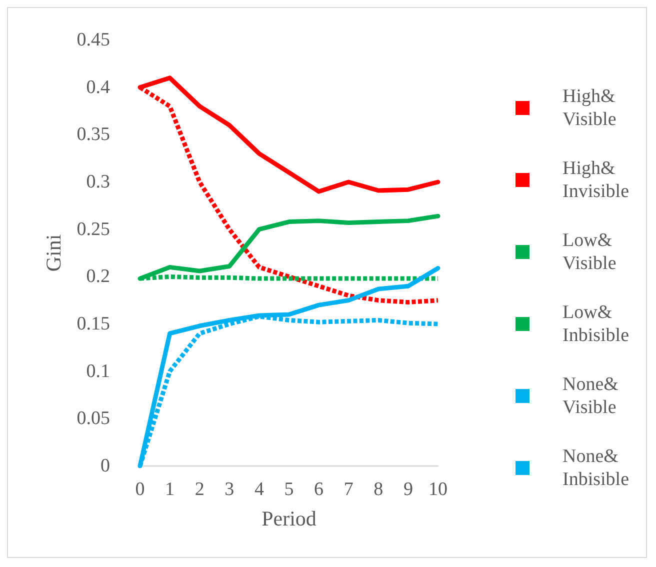 The height and width of the screenshot is (567, 656). Describe the element at coordinates (438, 489) in the screenshot. I see `x-tick-label: 10` at that location.